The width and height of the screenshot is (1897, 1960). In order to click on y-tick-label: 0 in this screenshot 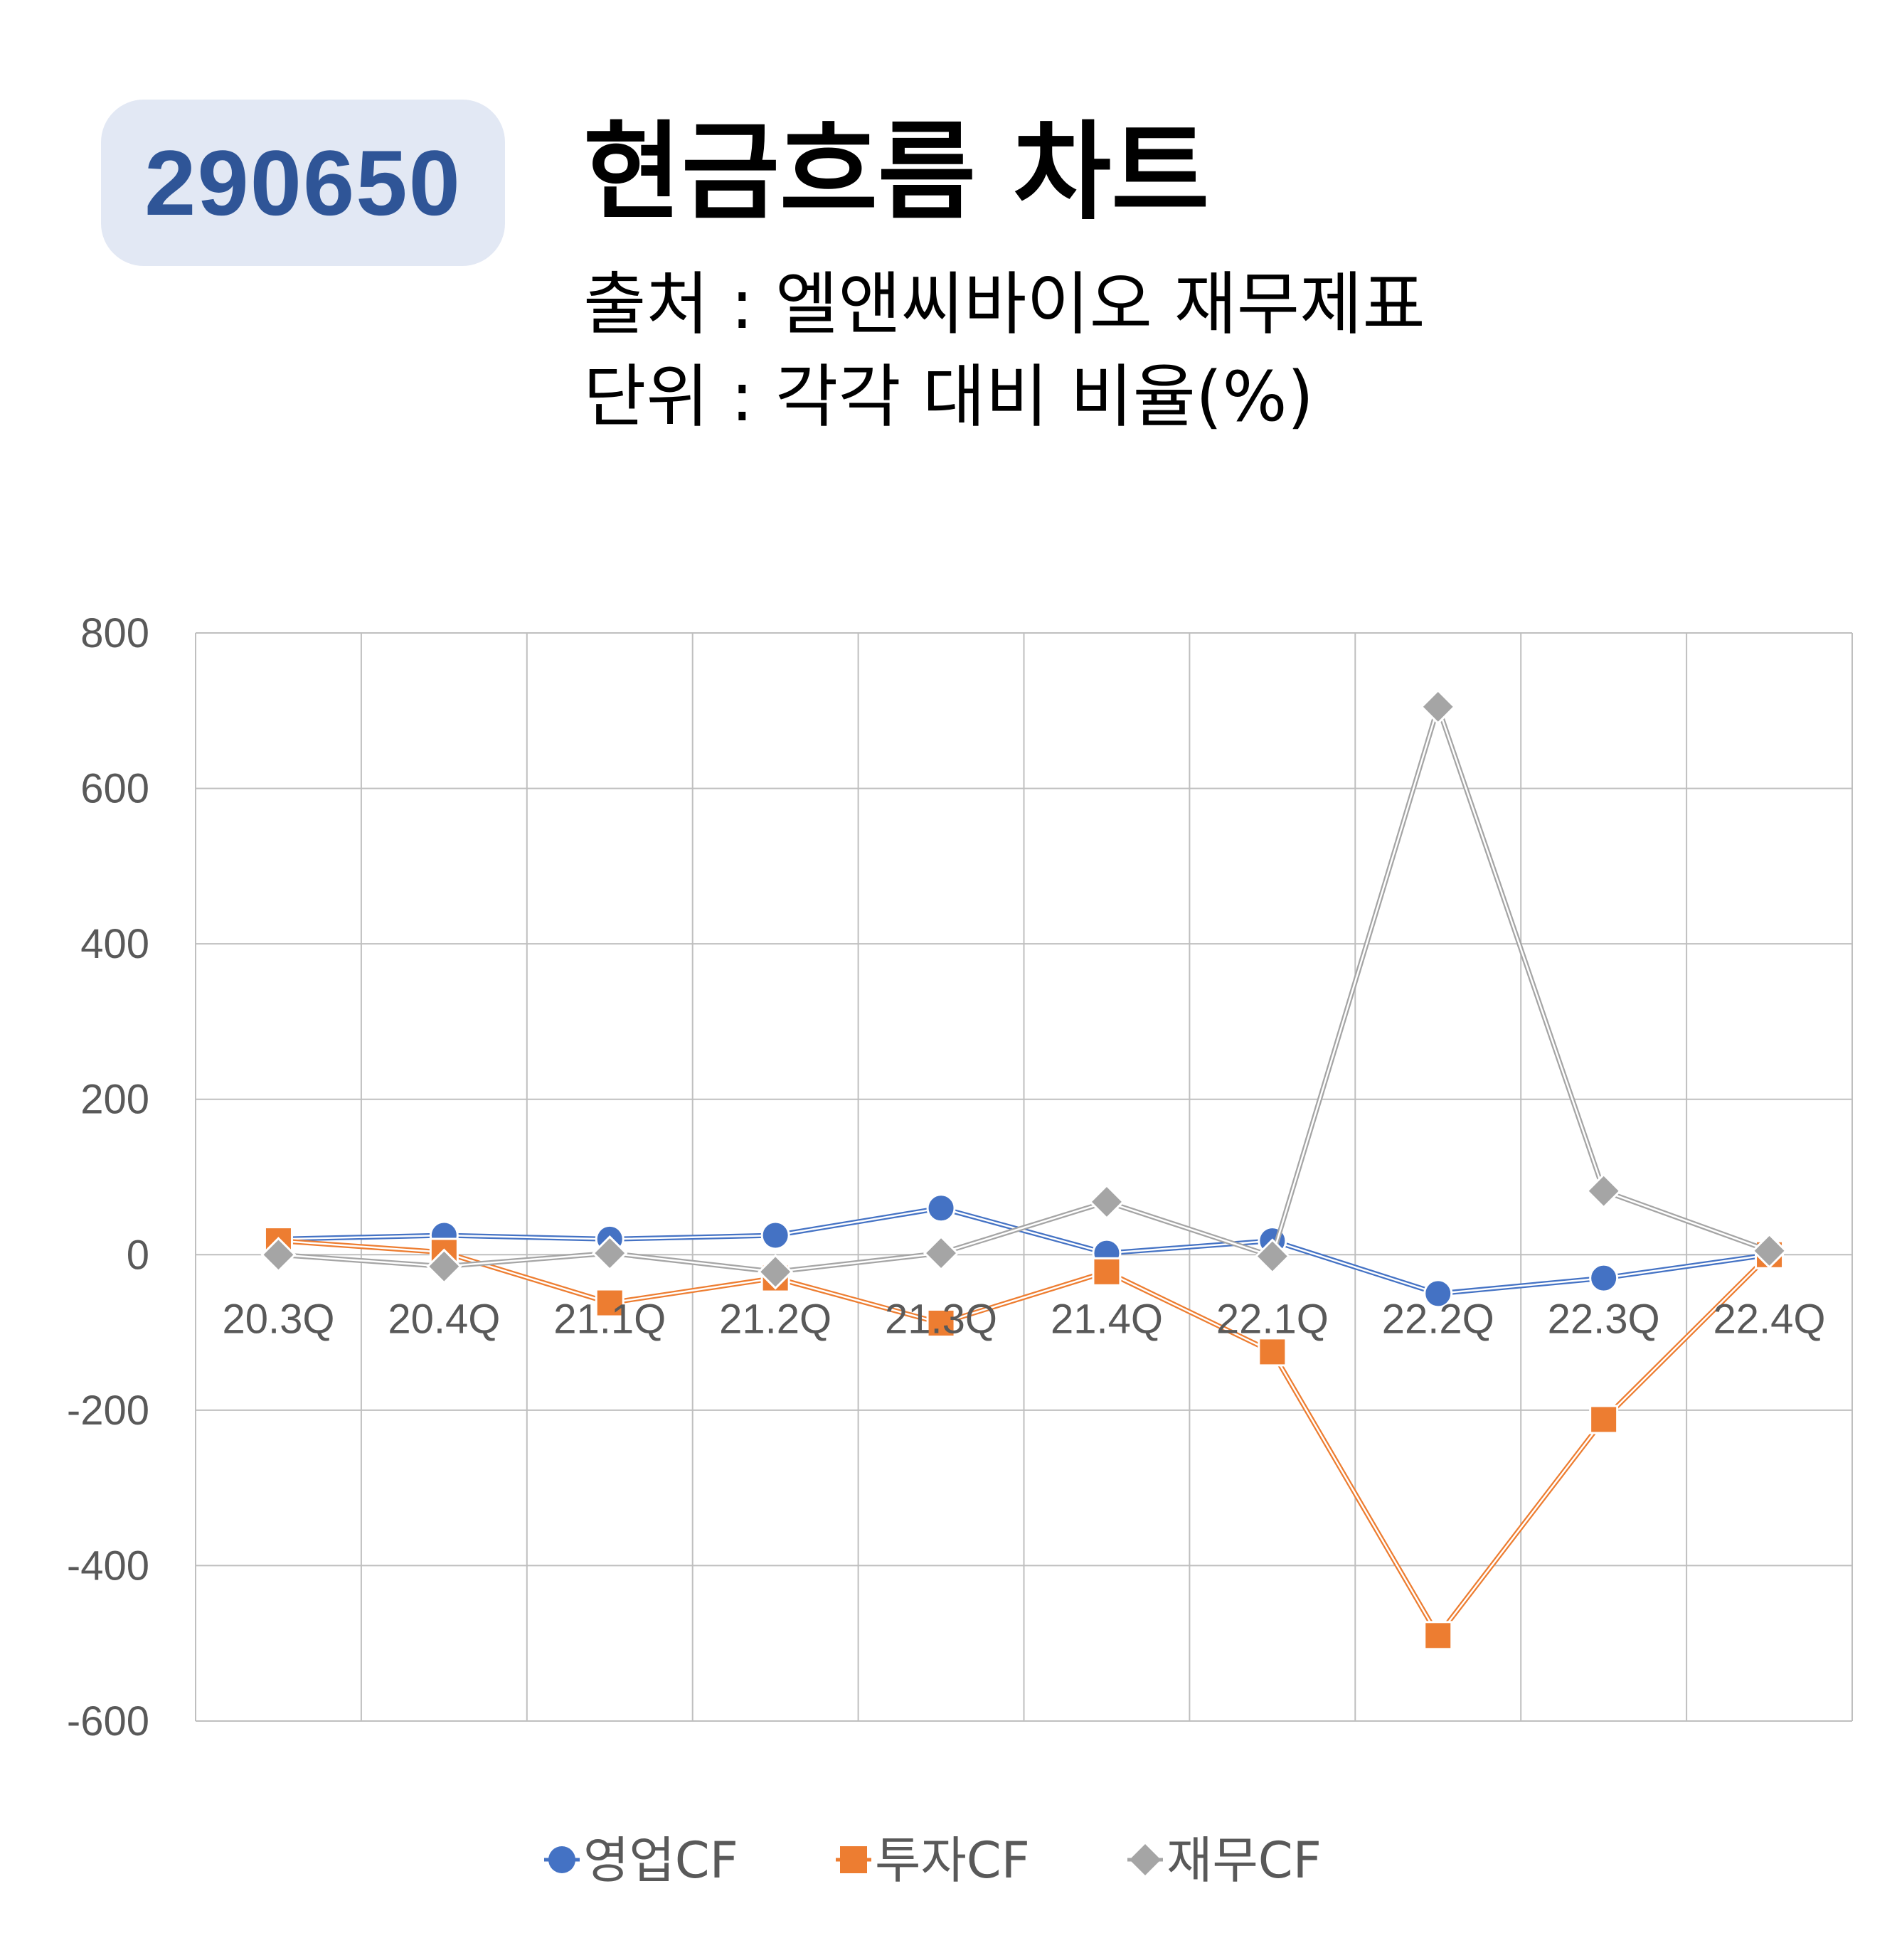, I will do `click(138, 1255)`.